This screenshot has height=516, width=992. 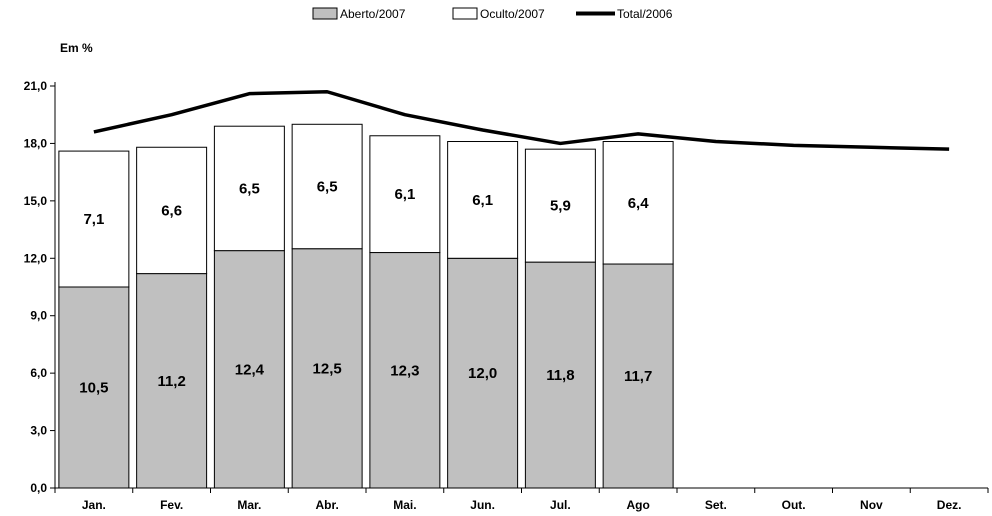 I want to click on x-tick-label: Jan., so click(x=94, y=505).